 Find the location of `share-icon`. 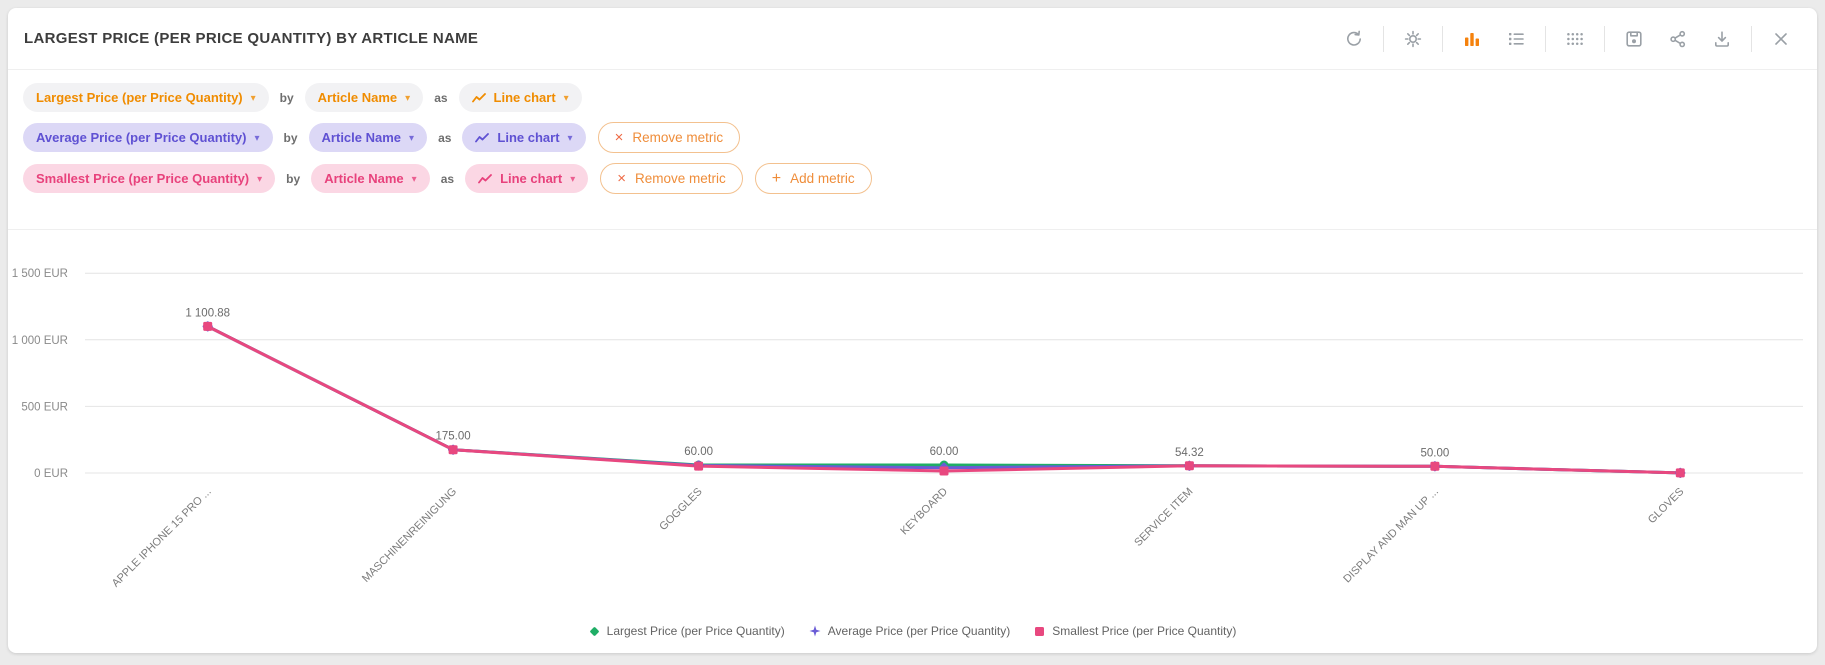

share-icon is located at coordinates (1678, 38).